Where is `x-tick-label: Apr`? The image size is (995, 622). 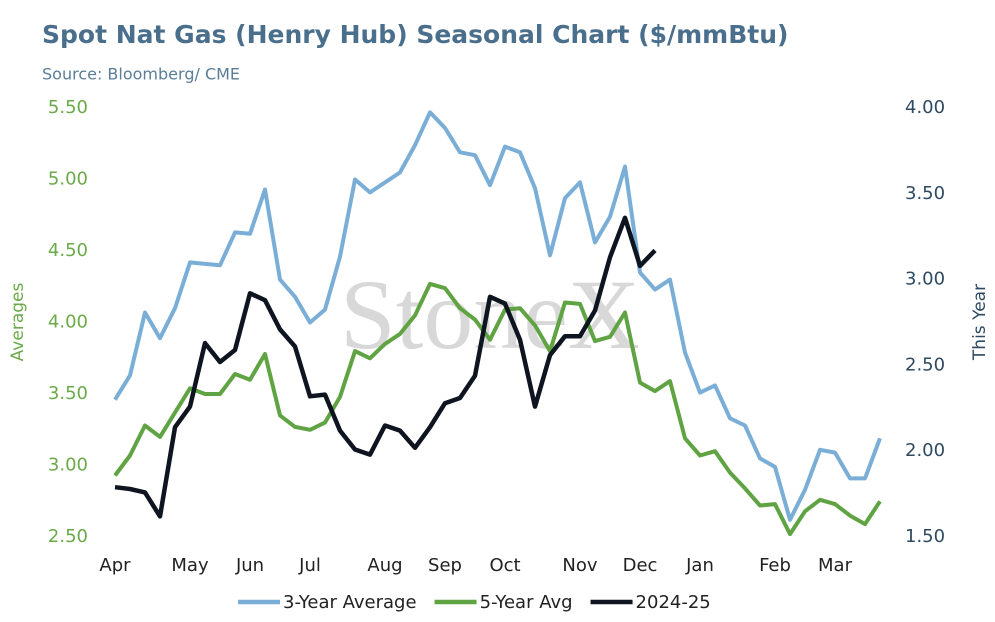 x-tick-label: Apr is located at coordinates (115, 565).